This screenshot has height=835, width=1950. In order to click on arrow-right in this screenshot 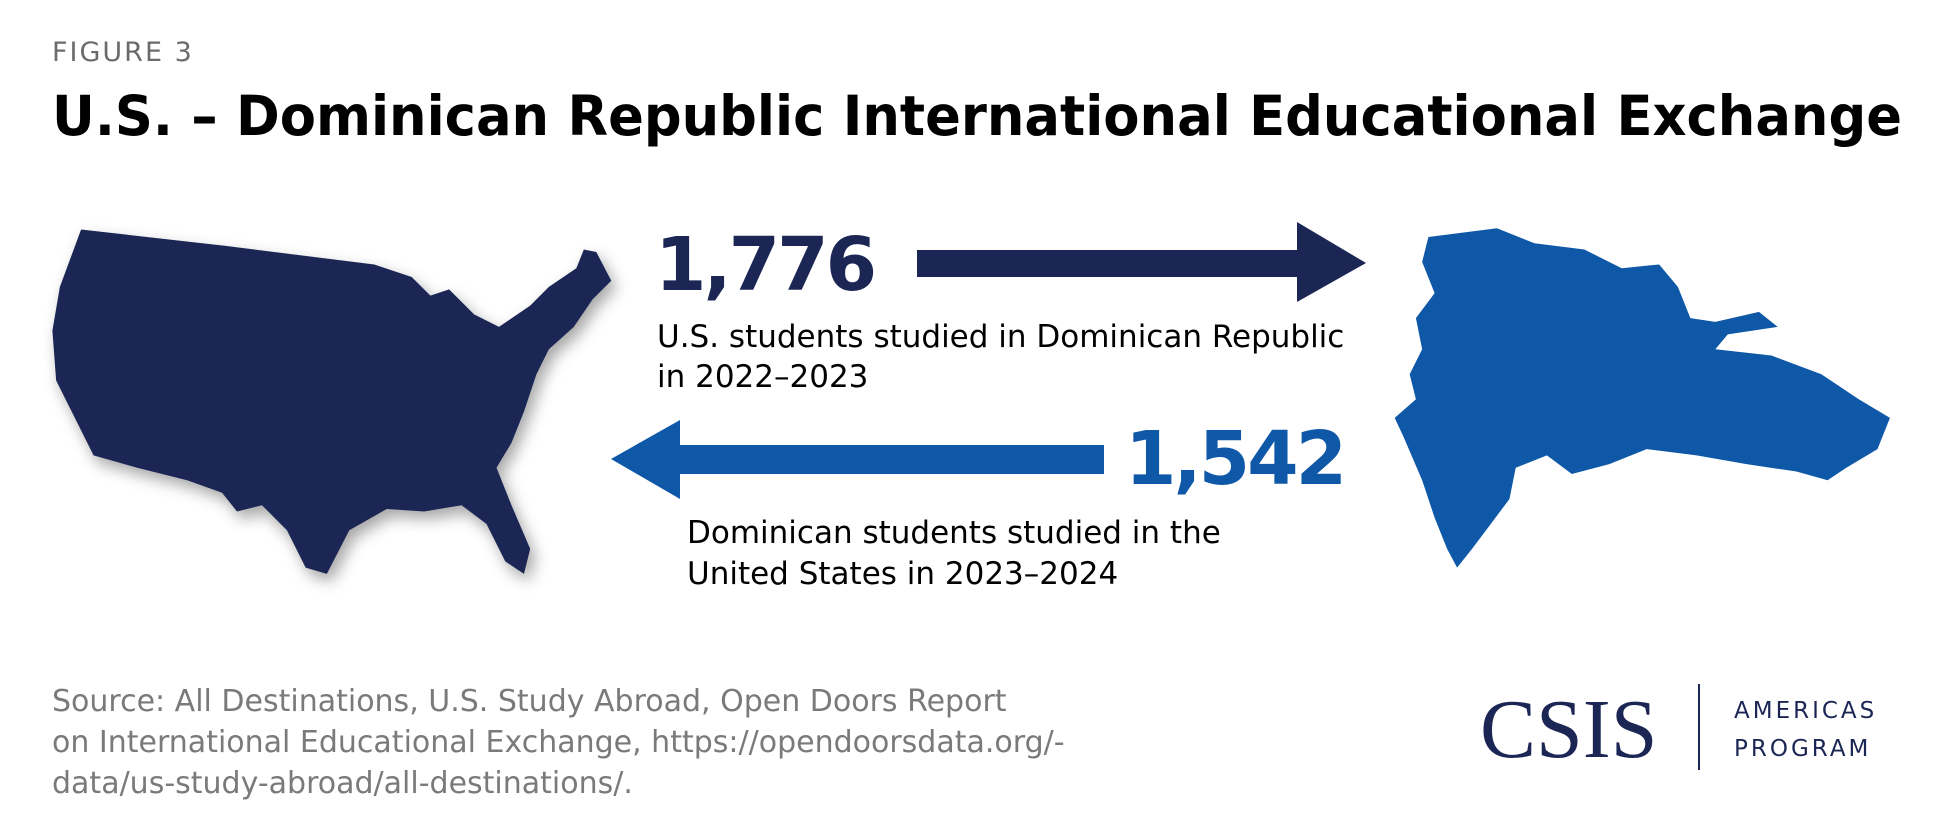, I will do `click(1141, 262)`.